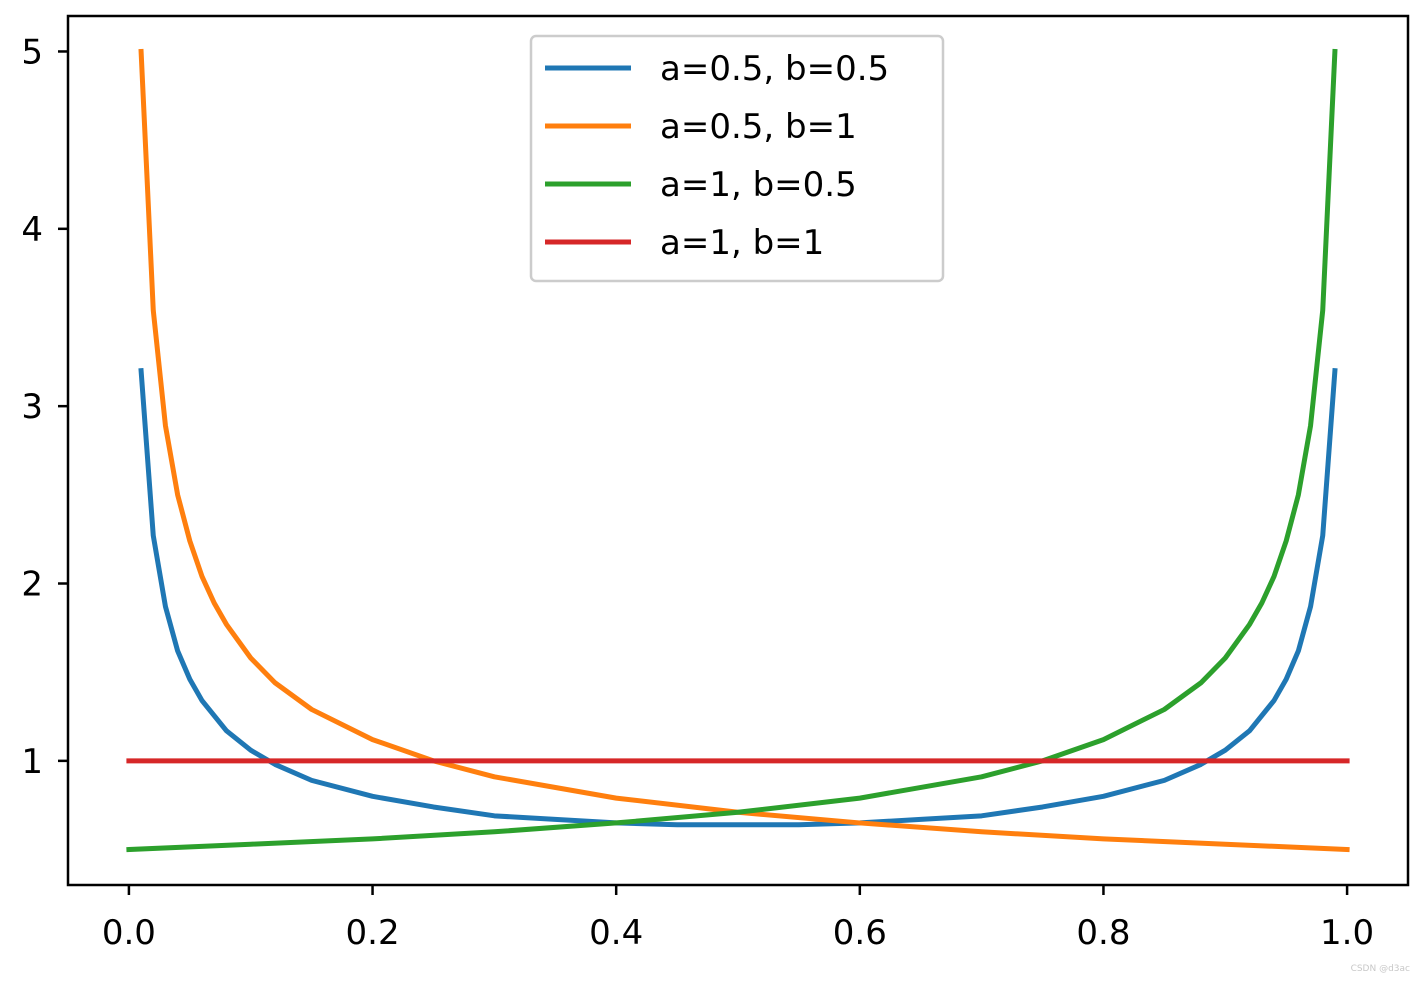 The width and height of the screenshot is (1426, 982). I want to click on legend-box, so click(737, 158).